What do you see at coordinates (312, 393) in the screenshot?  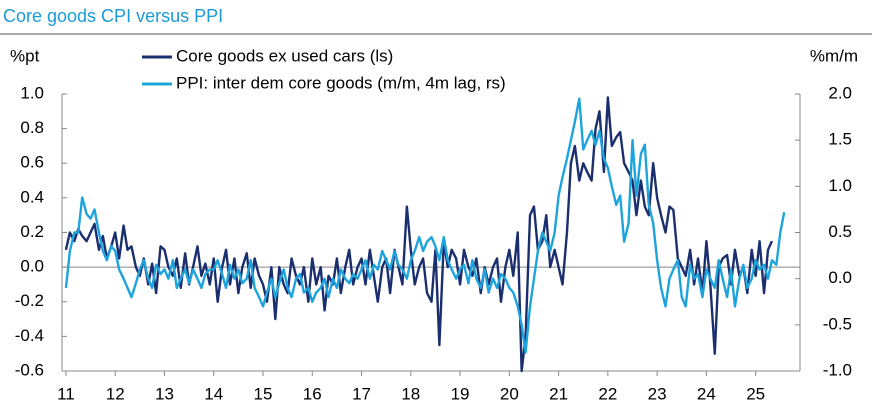 I see `x-tick-label: 16` at bounding box center [312, 393].